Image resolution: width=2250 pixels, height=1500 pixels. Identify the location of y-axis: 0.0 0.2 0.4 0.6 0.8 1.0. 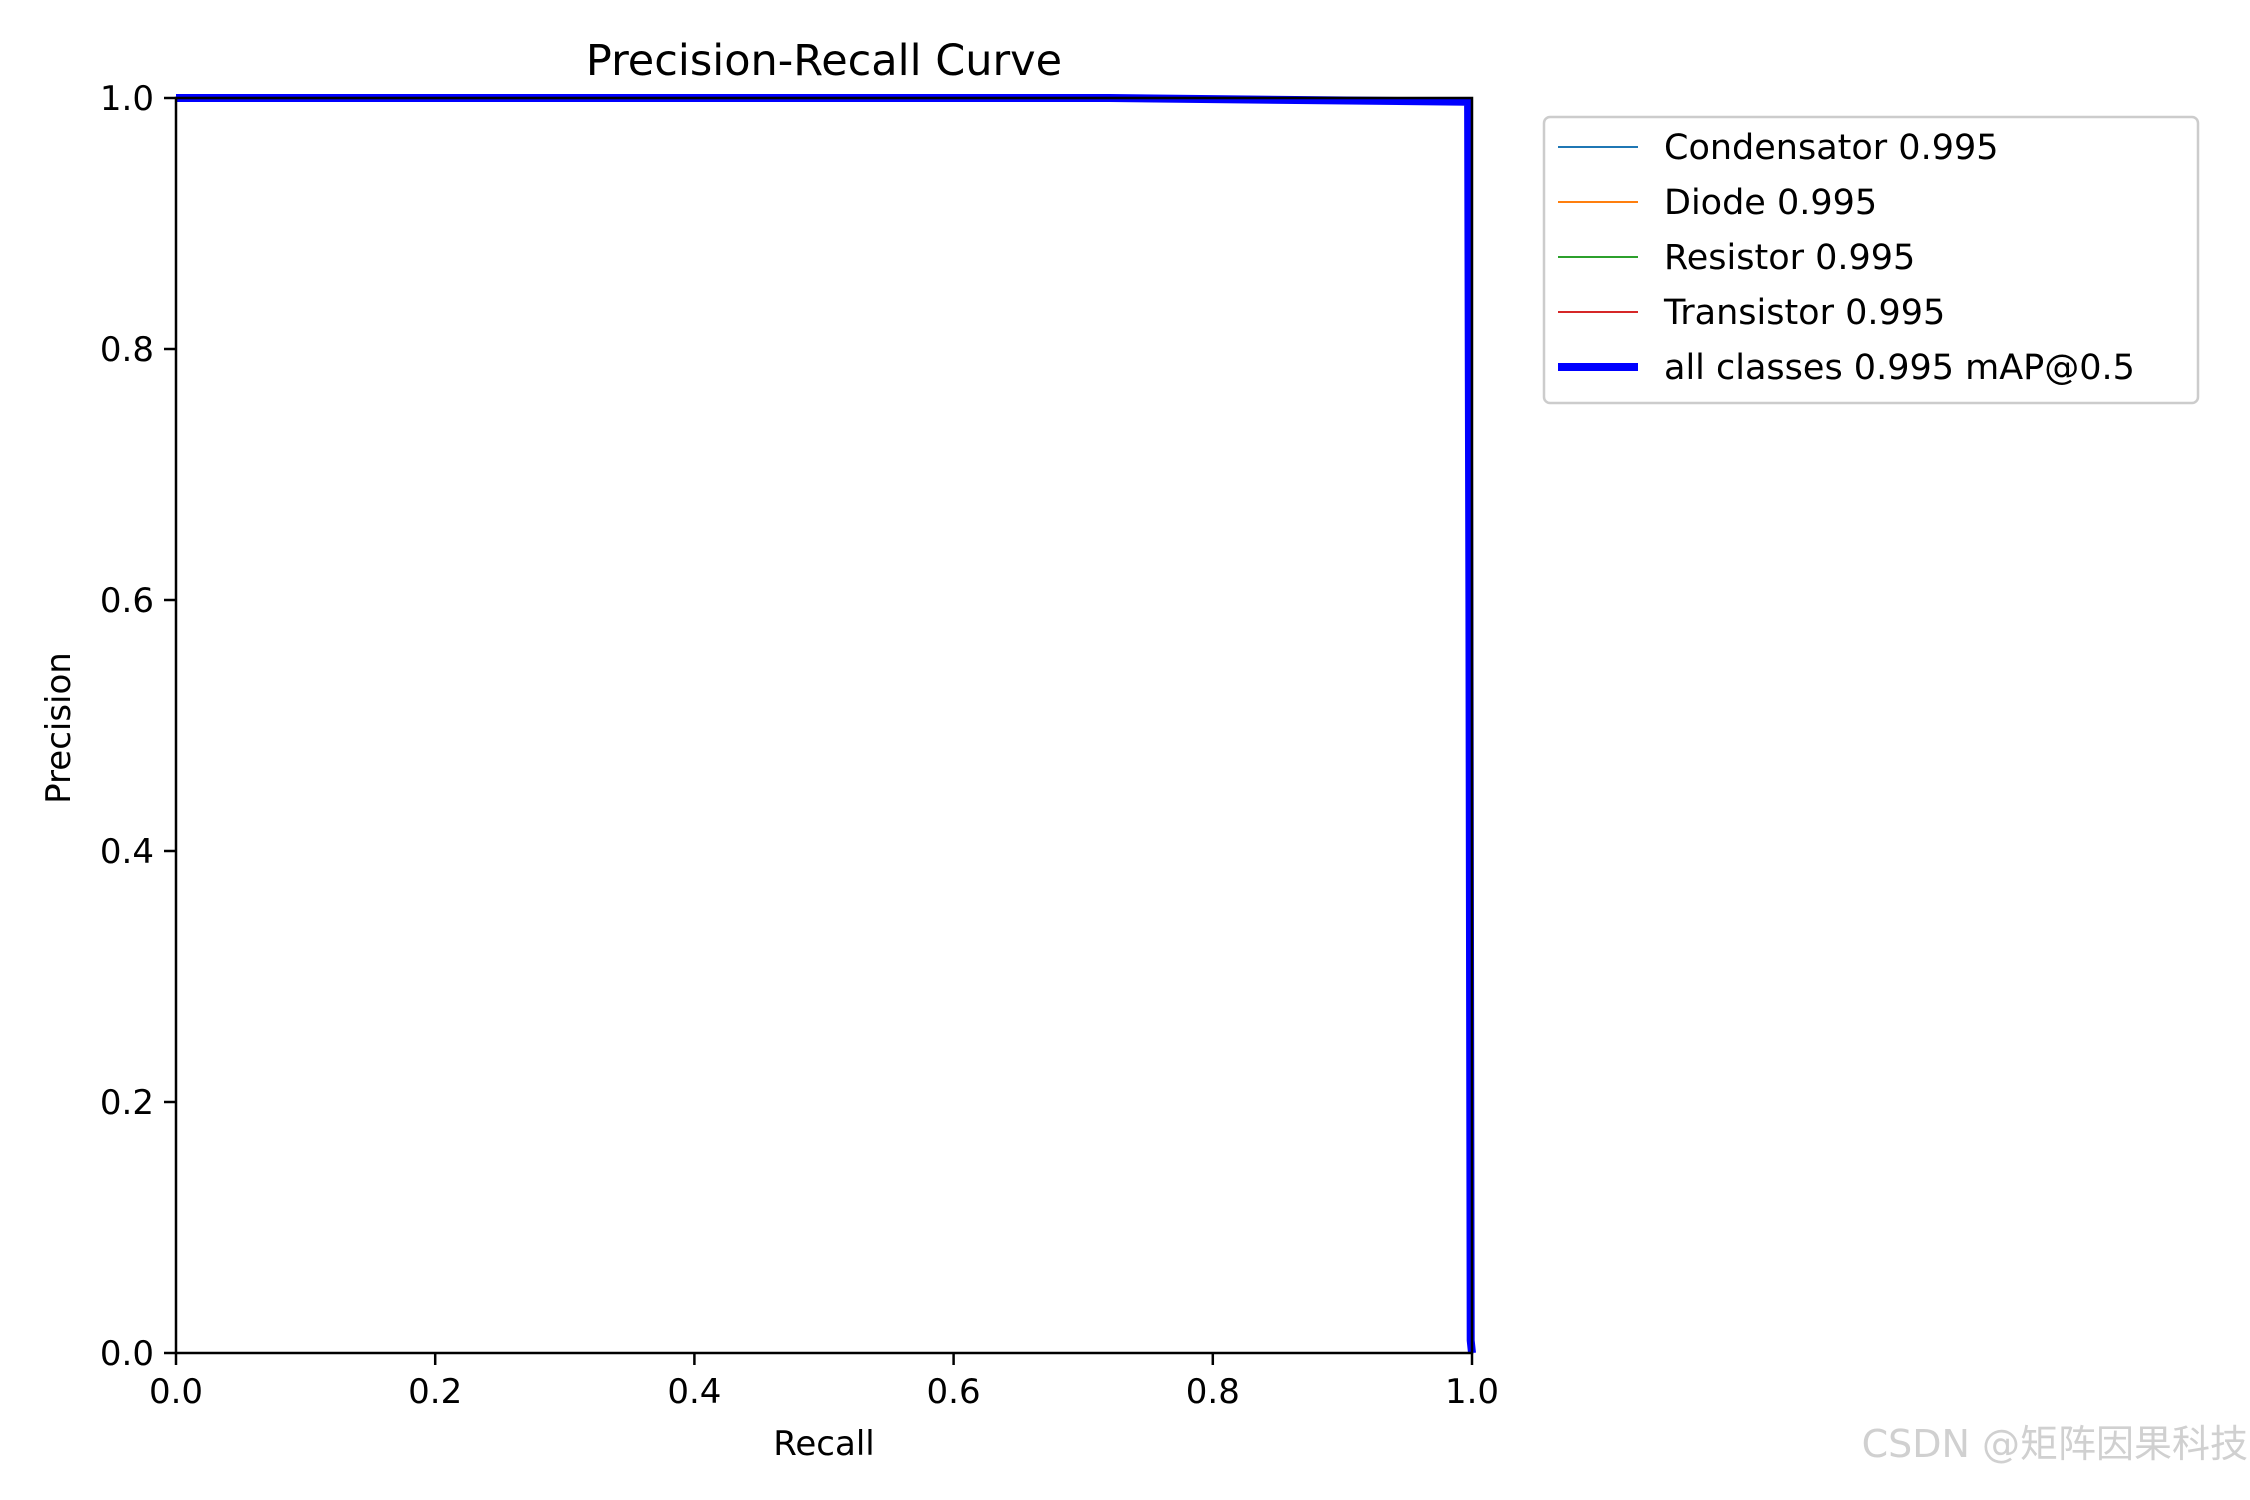
(138, 726).